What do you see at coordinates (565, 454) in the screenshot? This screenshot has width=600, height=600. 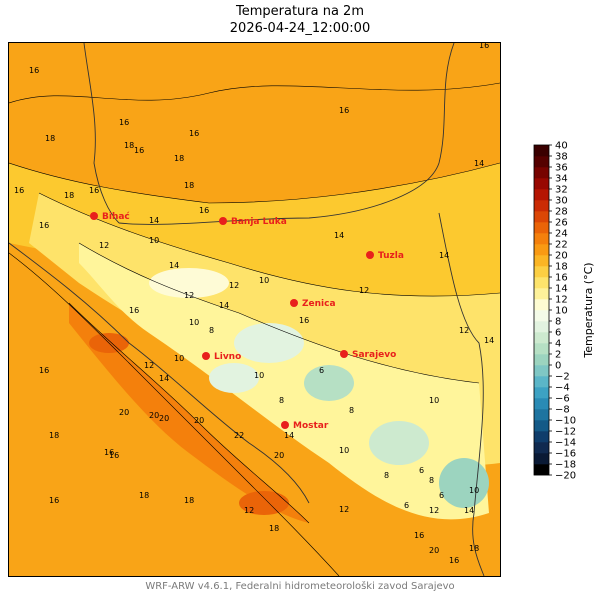 I see `colorbar-tick-label: −16` at bounding box center [565, 454].